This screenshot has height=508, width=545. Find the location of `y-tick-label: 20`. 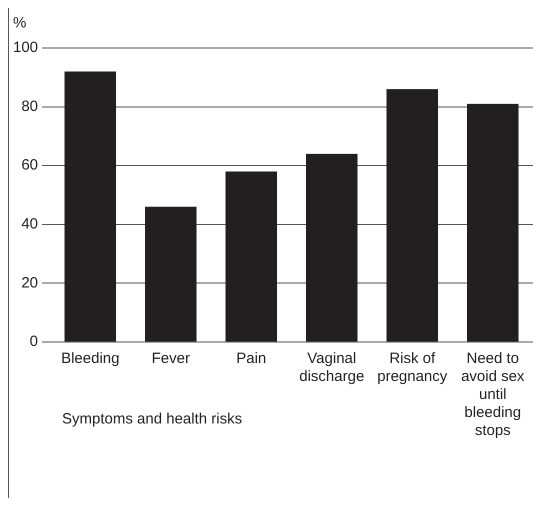

y-tick-label: 20 is located at coordinates (29, 283).